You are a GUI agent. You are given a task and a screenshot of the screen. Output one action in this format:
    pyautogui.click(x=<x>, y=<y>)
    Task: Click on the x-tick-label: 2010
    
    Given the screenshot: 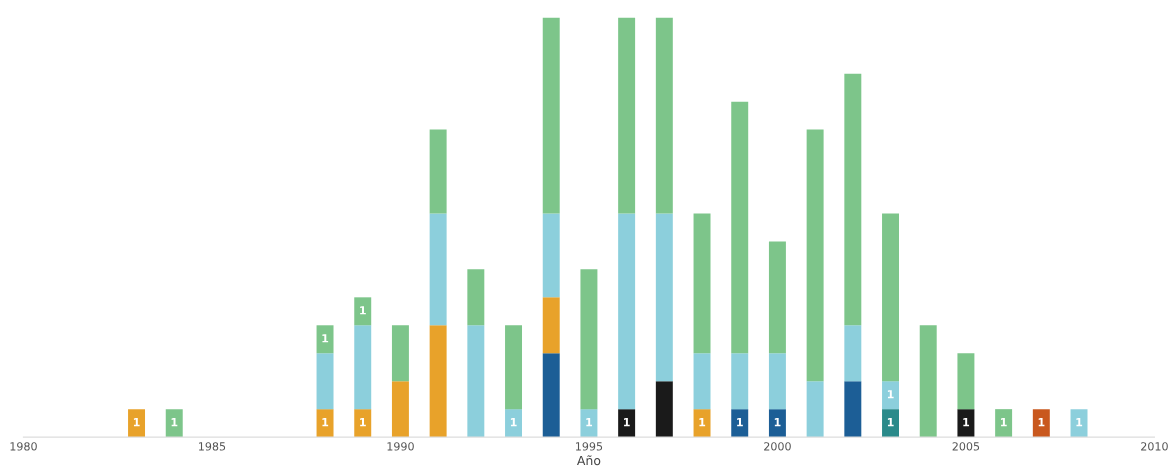 What is the action you would take?
    pyautogui.click(x=1154, y=446)
    